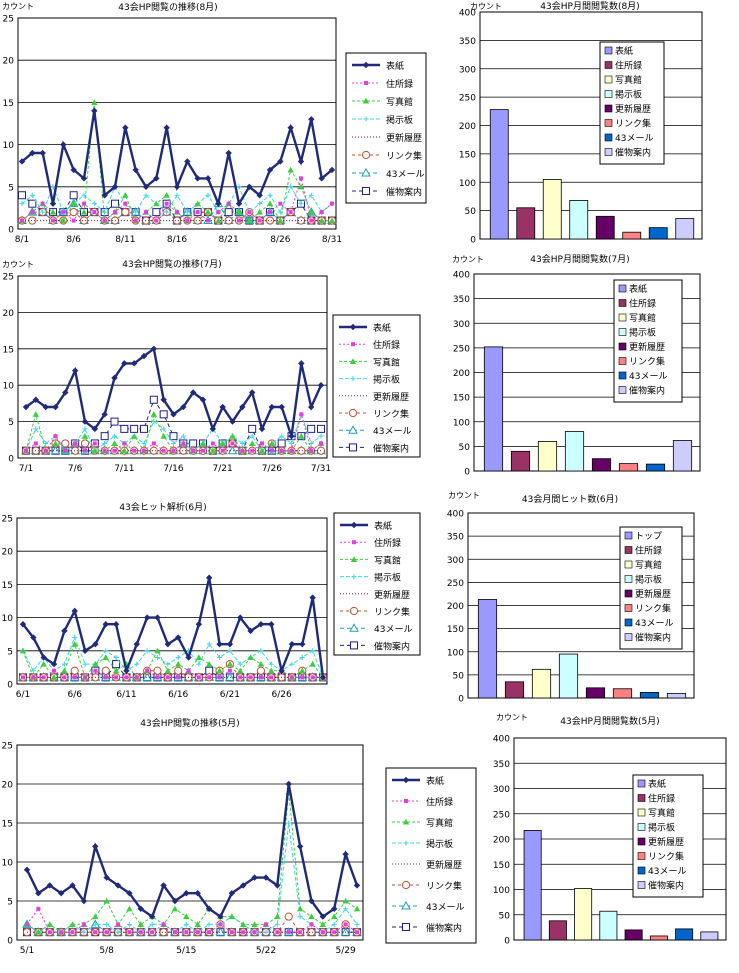  What do you see at coordinates (7, 747) in the screenshot?
I see `y-tick-label: 25` at bounding box center [7, 747].